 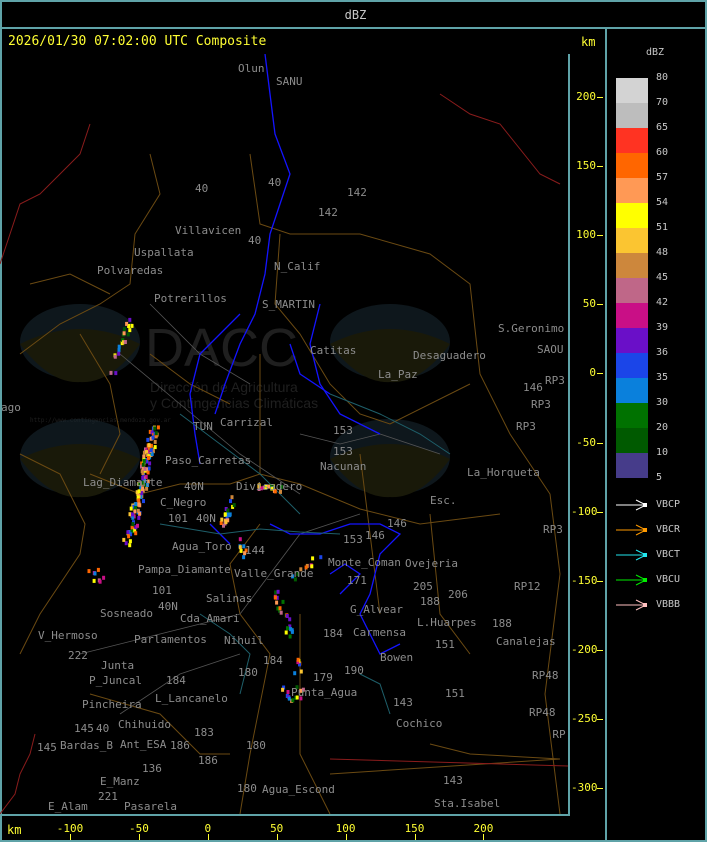 I want to click on place-label: 171, so click(x=357, y=580).